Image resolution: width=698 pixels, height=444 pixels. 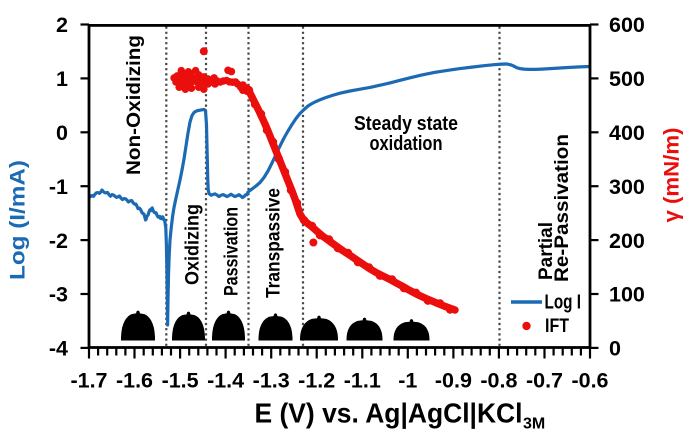 What do you see at coordinates (627, 133) in the screenshot?
I see `svg-text: 400` at bounding box center [627, 133].